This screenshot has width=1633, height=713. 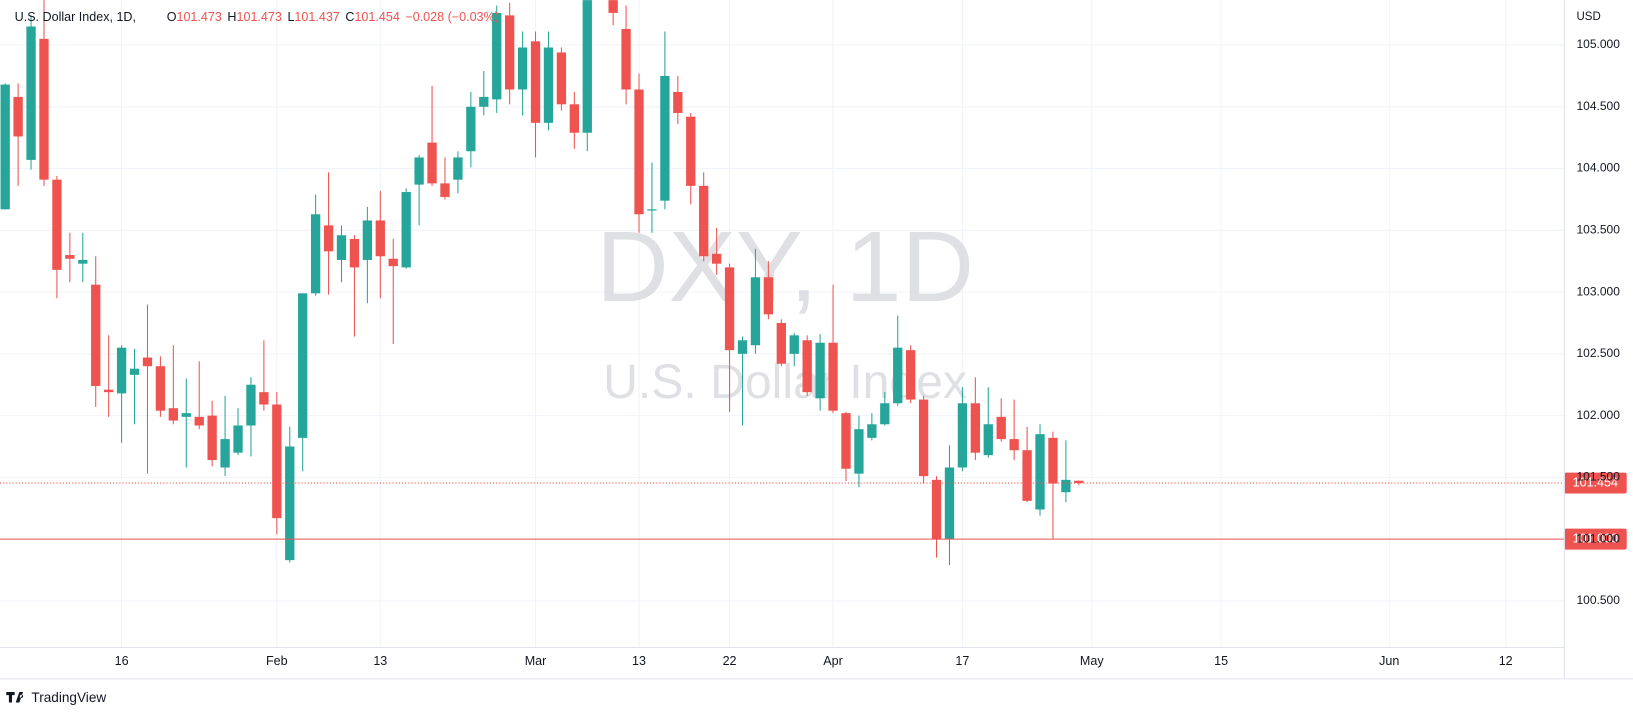 What do you see at coordinates (1221, 661) in the screenshot?
I see `x-tick-label: 15` at bounding box center [1221, 661].